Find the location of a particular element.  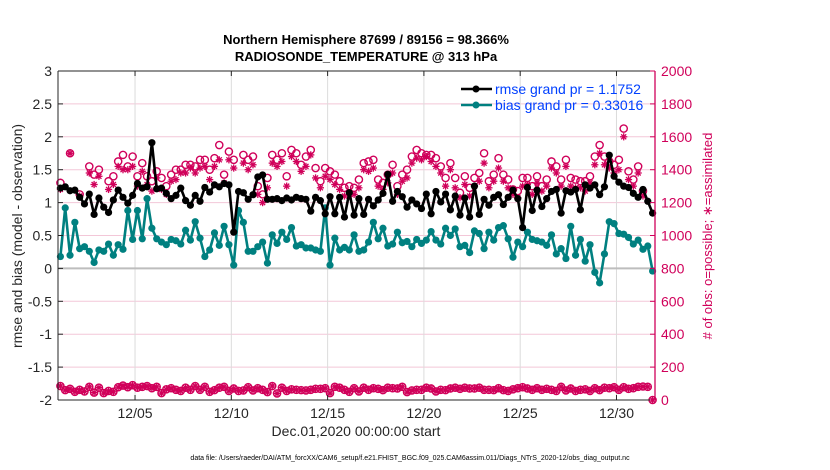

y2-tick-label: 1000 is located at coordinates (676, 236).